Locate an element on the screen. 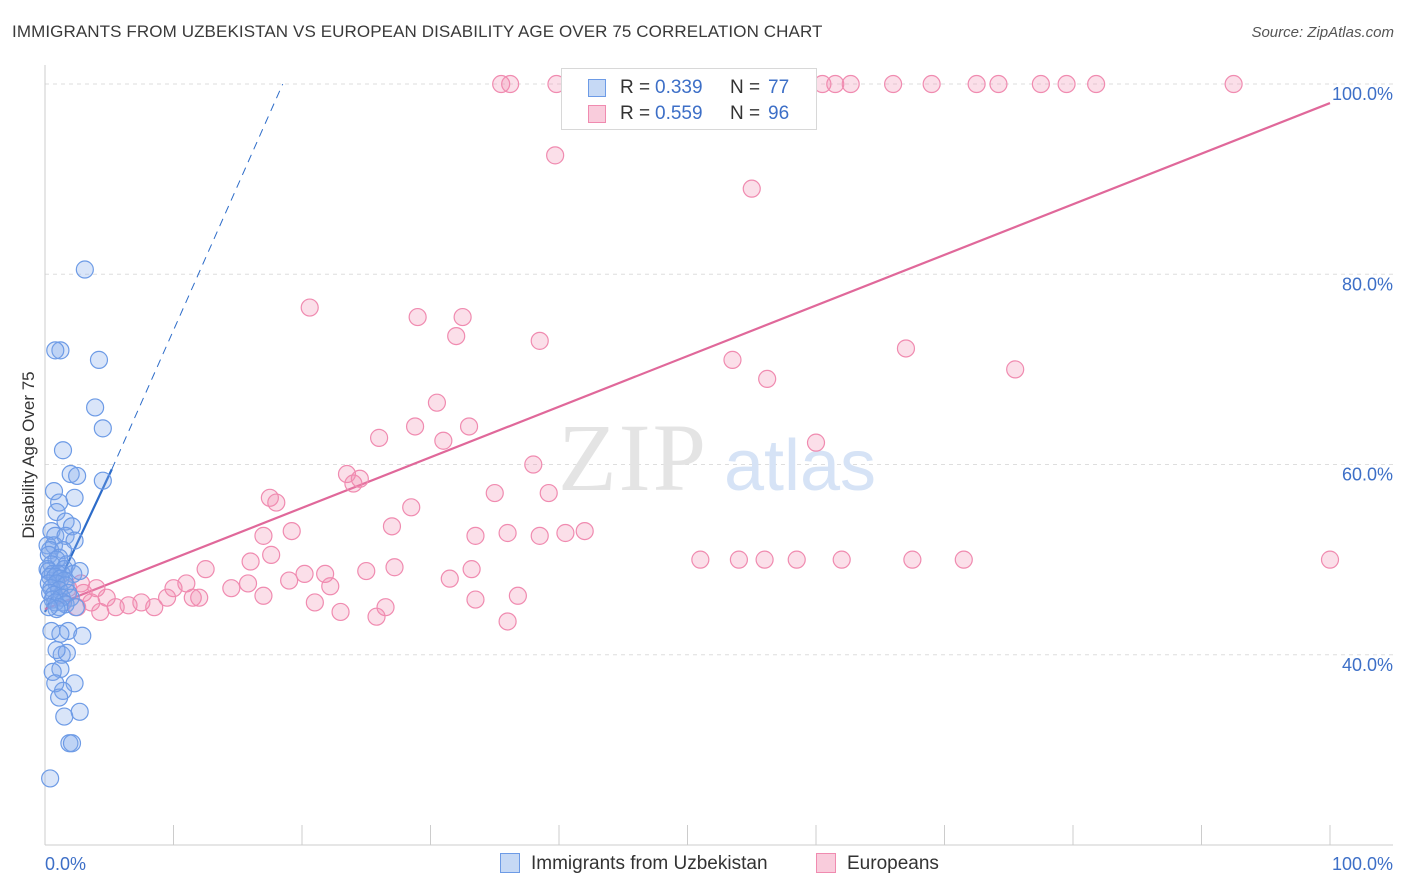 Image resolution: width=1406 pixels, height=892 pixels. watermark-zip: ZIP is located at coordinates (633, 457).